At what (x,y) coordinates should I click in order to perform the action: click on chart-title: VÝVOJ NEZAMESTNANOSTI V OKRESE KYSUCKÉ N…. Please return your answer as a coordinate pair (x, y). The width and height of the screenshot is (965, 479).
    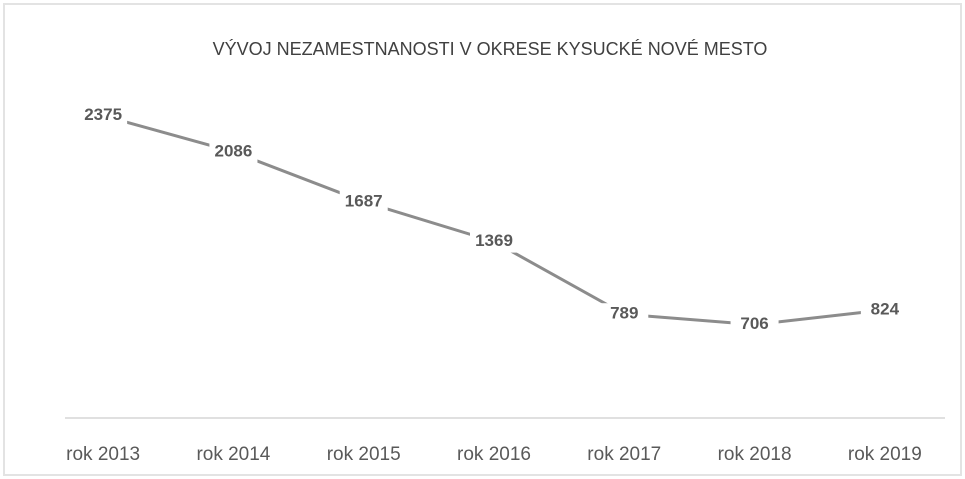
    Looking at the image, I should click on (490, 49).